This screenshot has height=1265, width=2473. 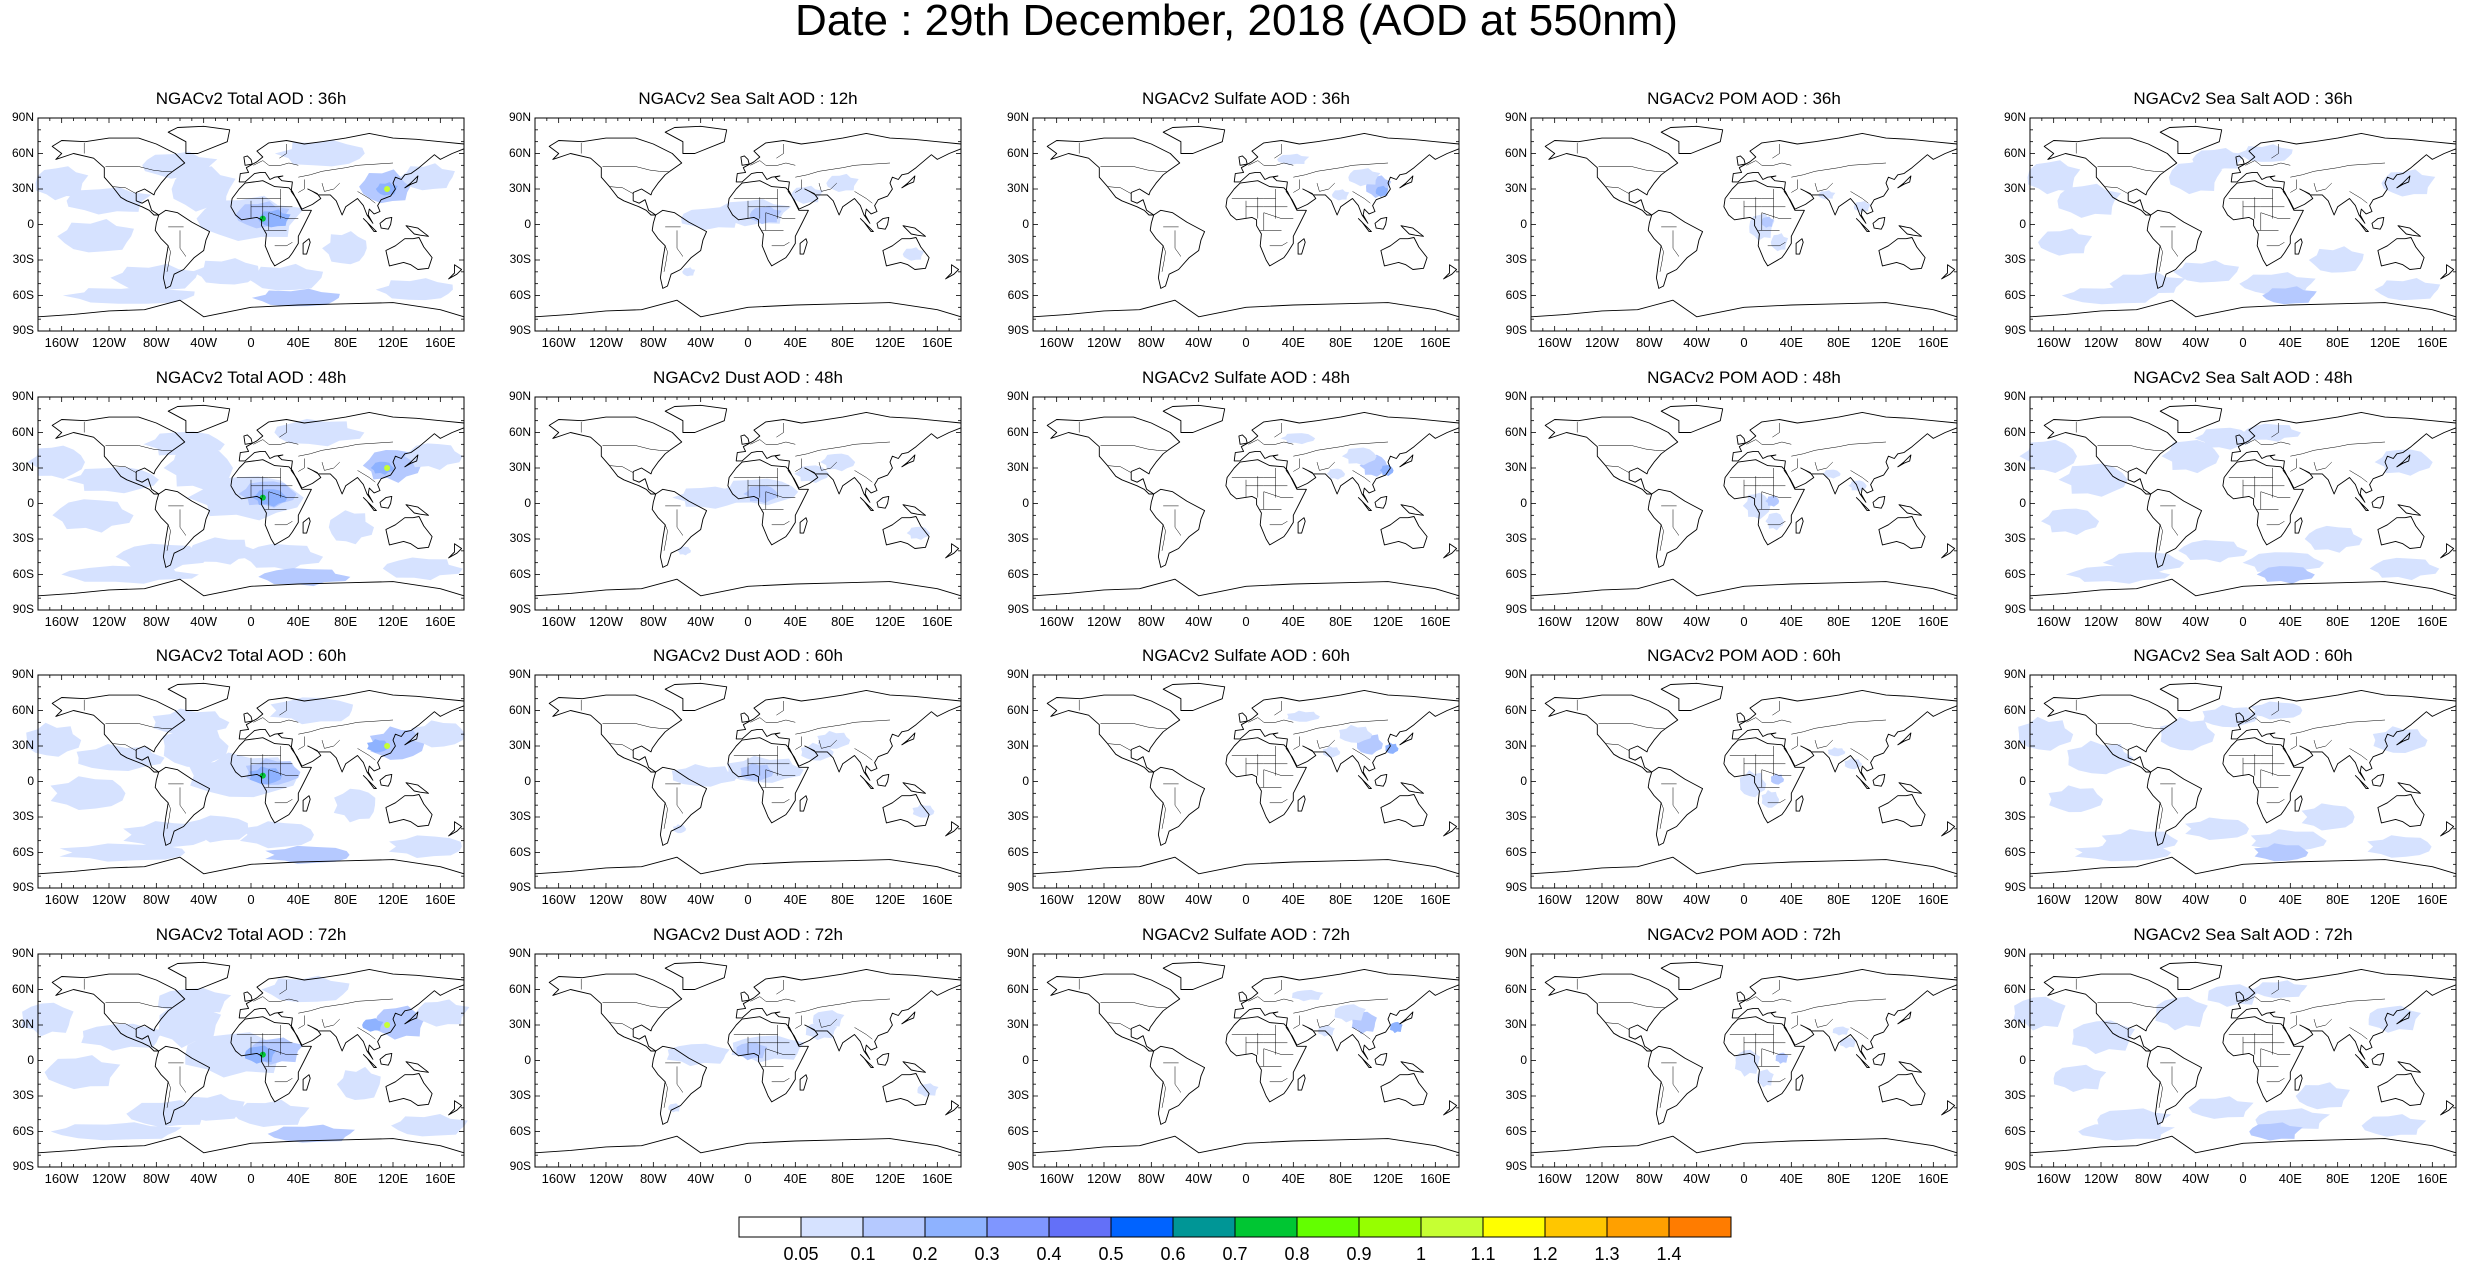 What do you see at coordinates (2220, 1060) in the screenshot?
I see `aod-field` at bounding box center [2220, 1060].